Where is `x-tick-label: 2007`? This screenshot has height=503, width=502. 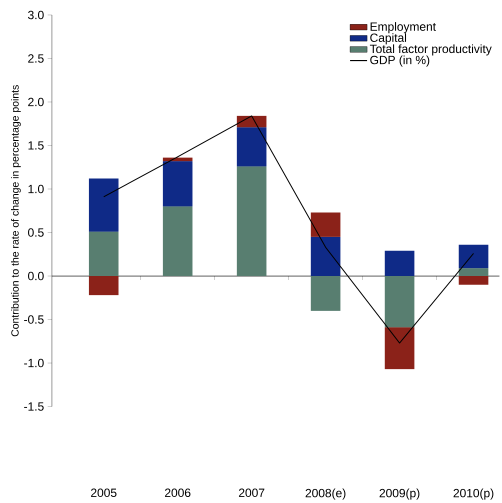 x-tick-label: 2007 is located at coordinates (251, 492).